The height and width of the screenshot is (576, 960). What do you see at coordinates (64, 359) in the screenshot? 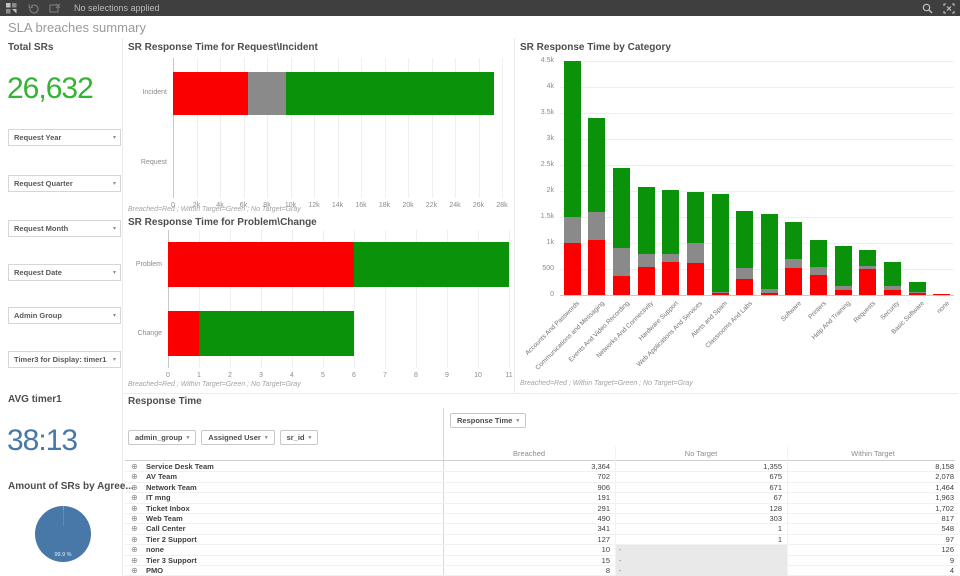
I see `filter-timer3-for-display-timer1: Timer3 for Display: timer1 ▾` at bounding box center [64, 359].